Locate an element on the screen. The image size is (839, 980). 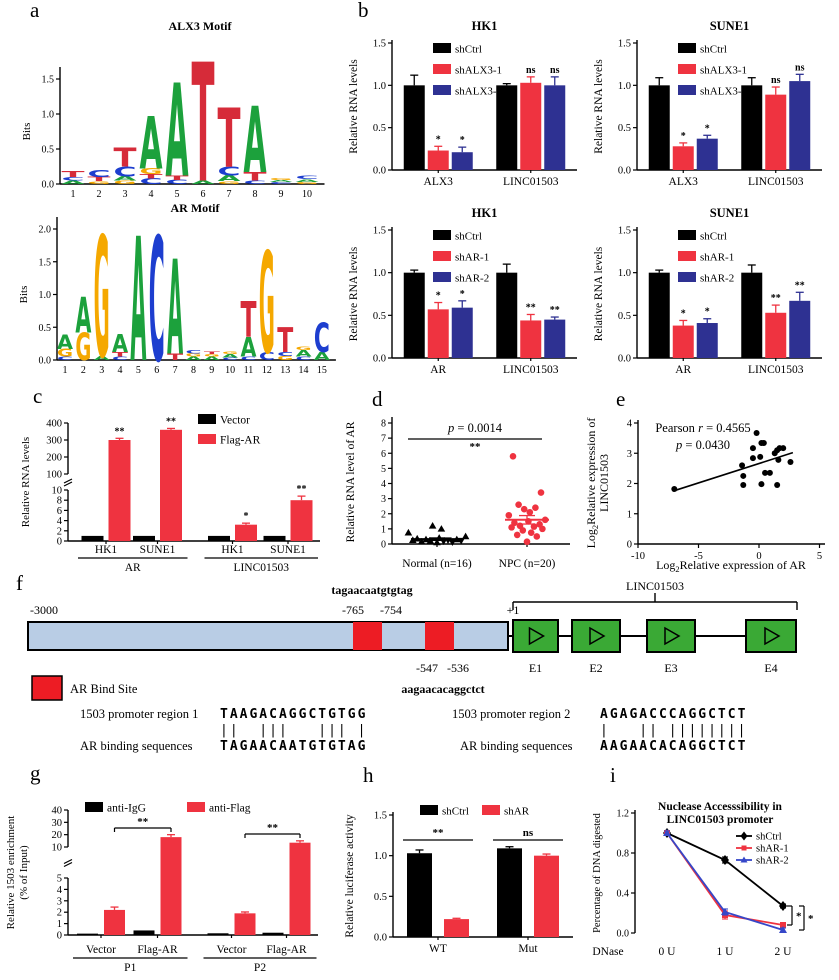
svg-text: AGAGACCCAGGCTCT is located at coordinates (673, 714).